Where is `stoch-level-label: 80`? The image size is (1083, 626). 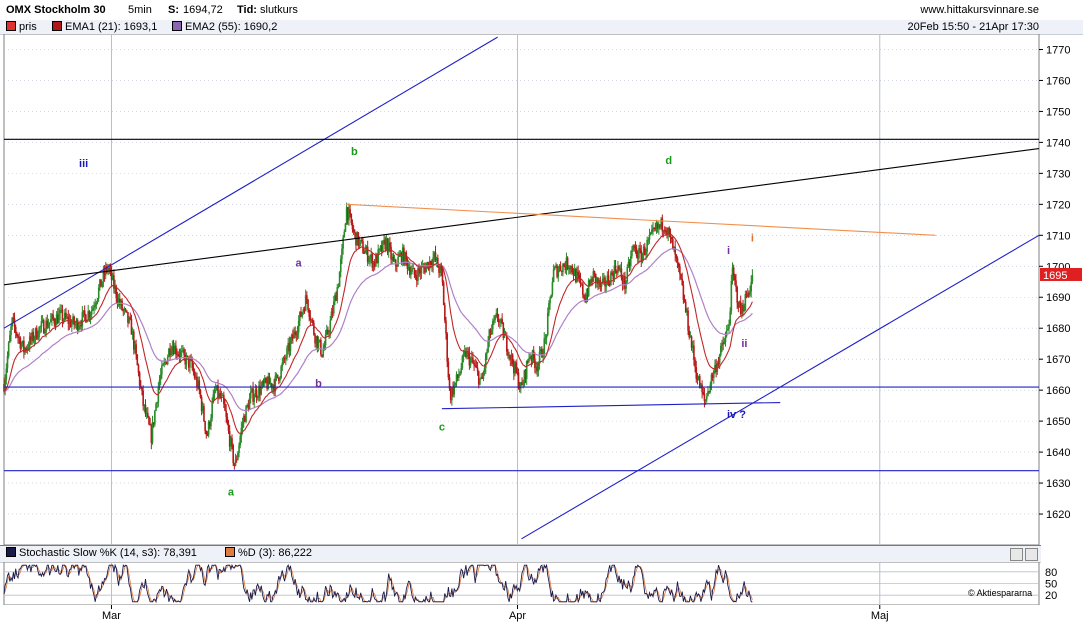 stoch-level-label: 80 is located at coordinates (1051, 573).